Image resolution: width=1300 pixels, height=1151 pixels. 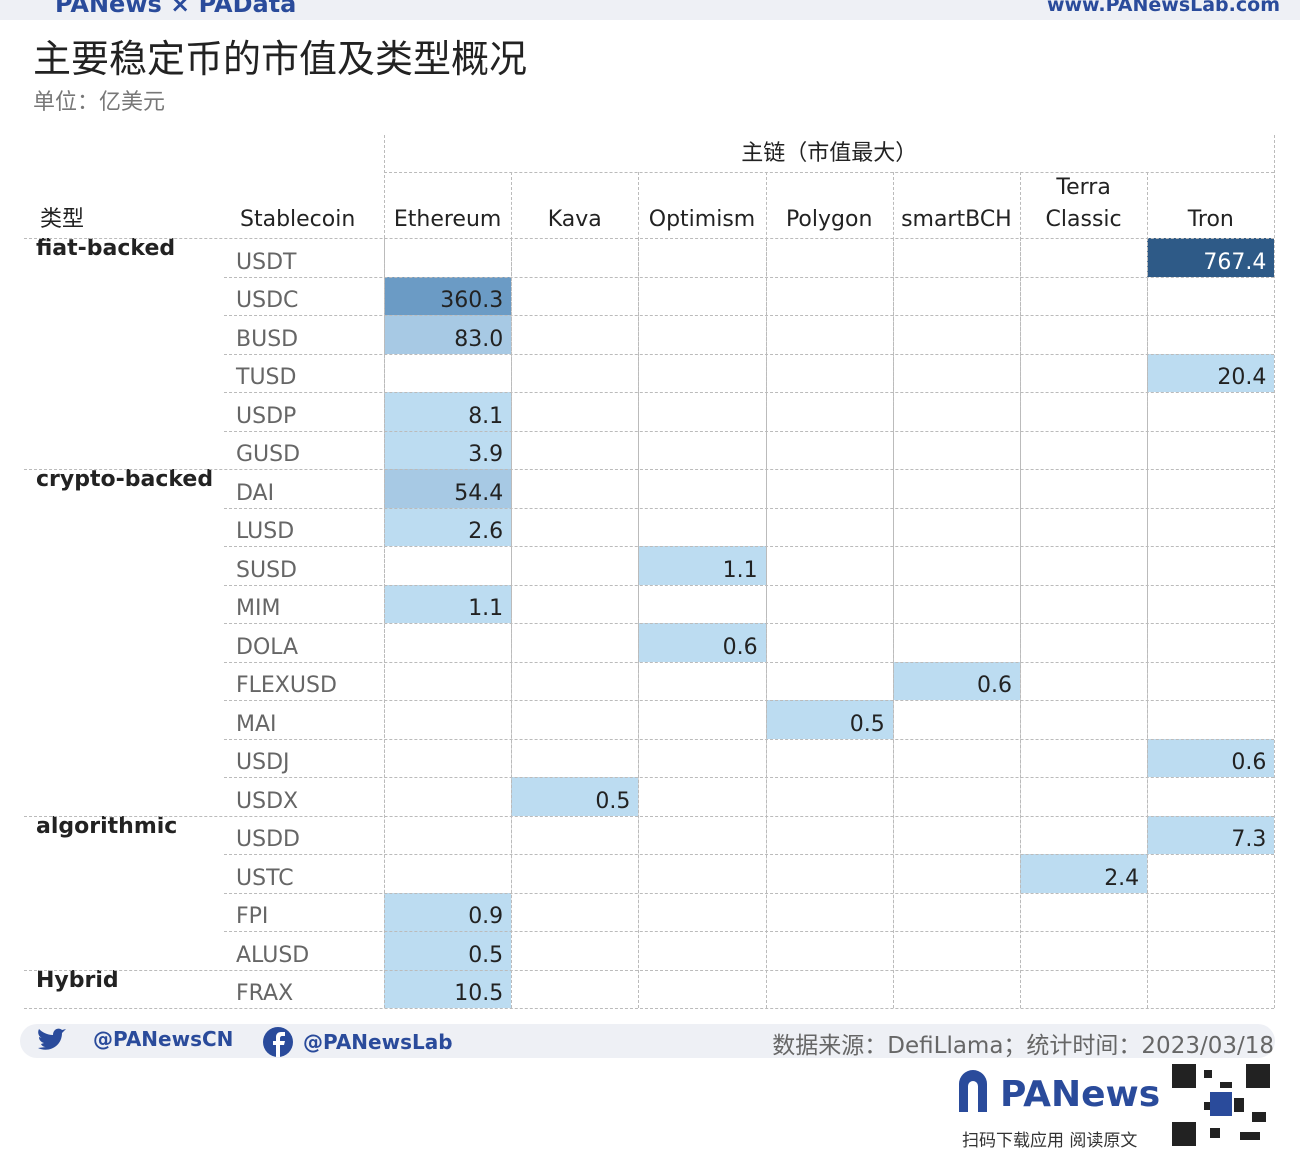 I want to click on column-header: Polygon, so click(x=829, y=219).